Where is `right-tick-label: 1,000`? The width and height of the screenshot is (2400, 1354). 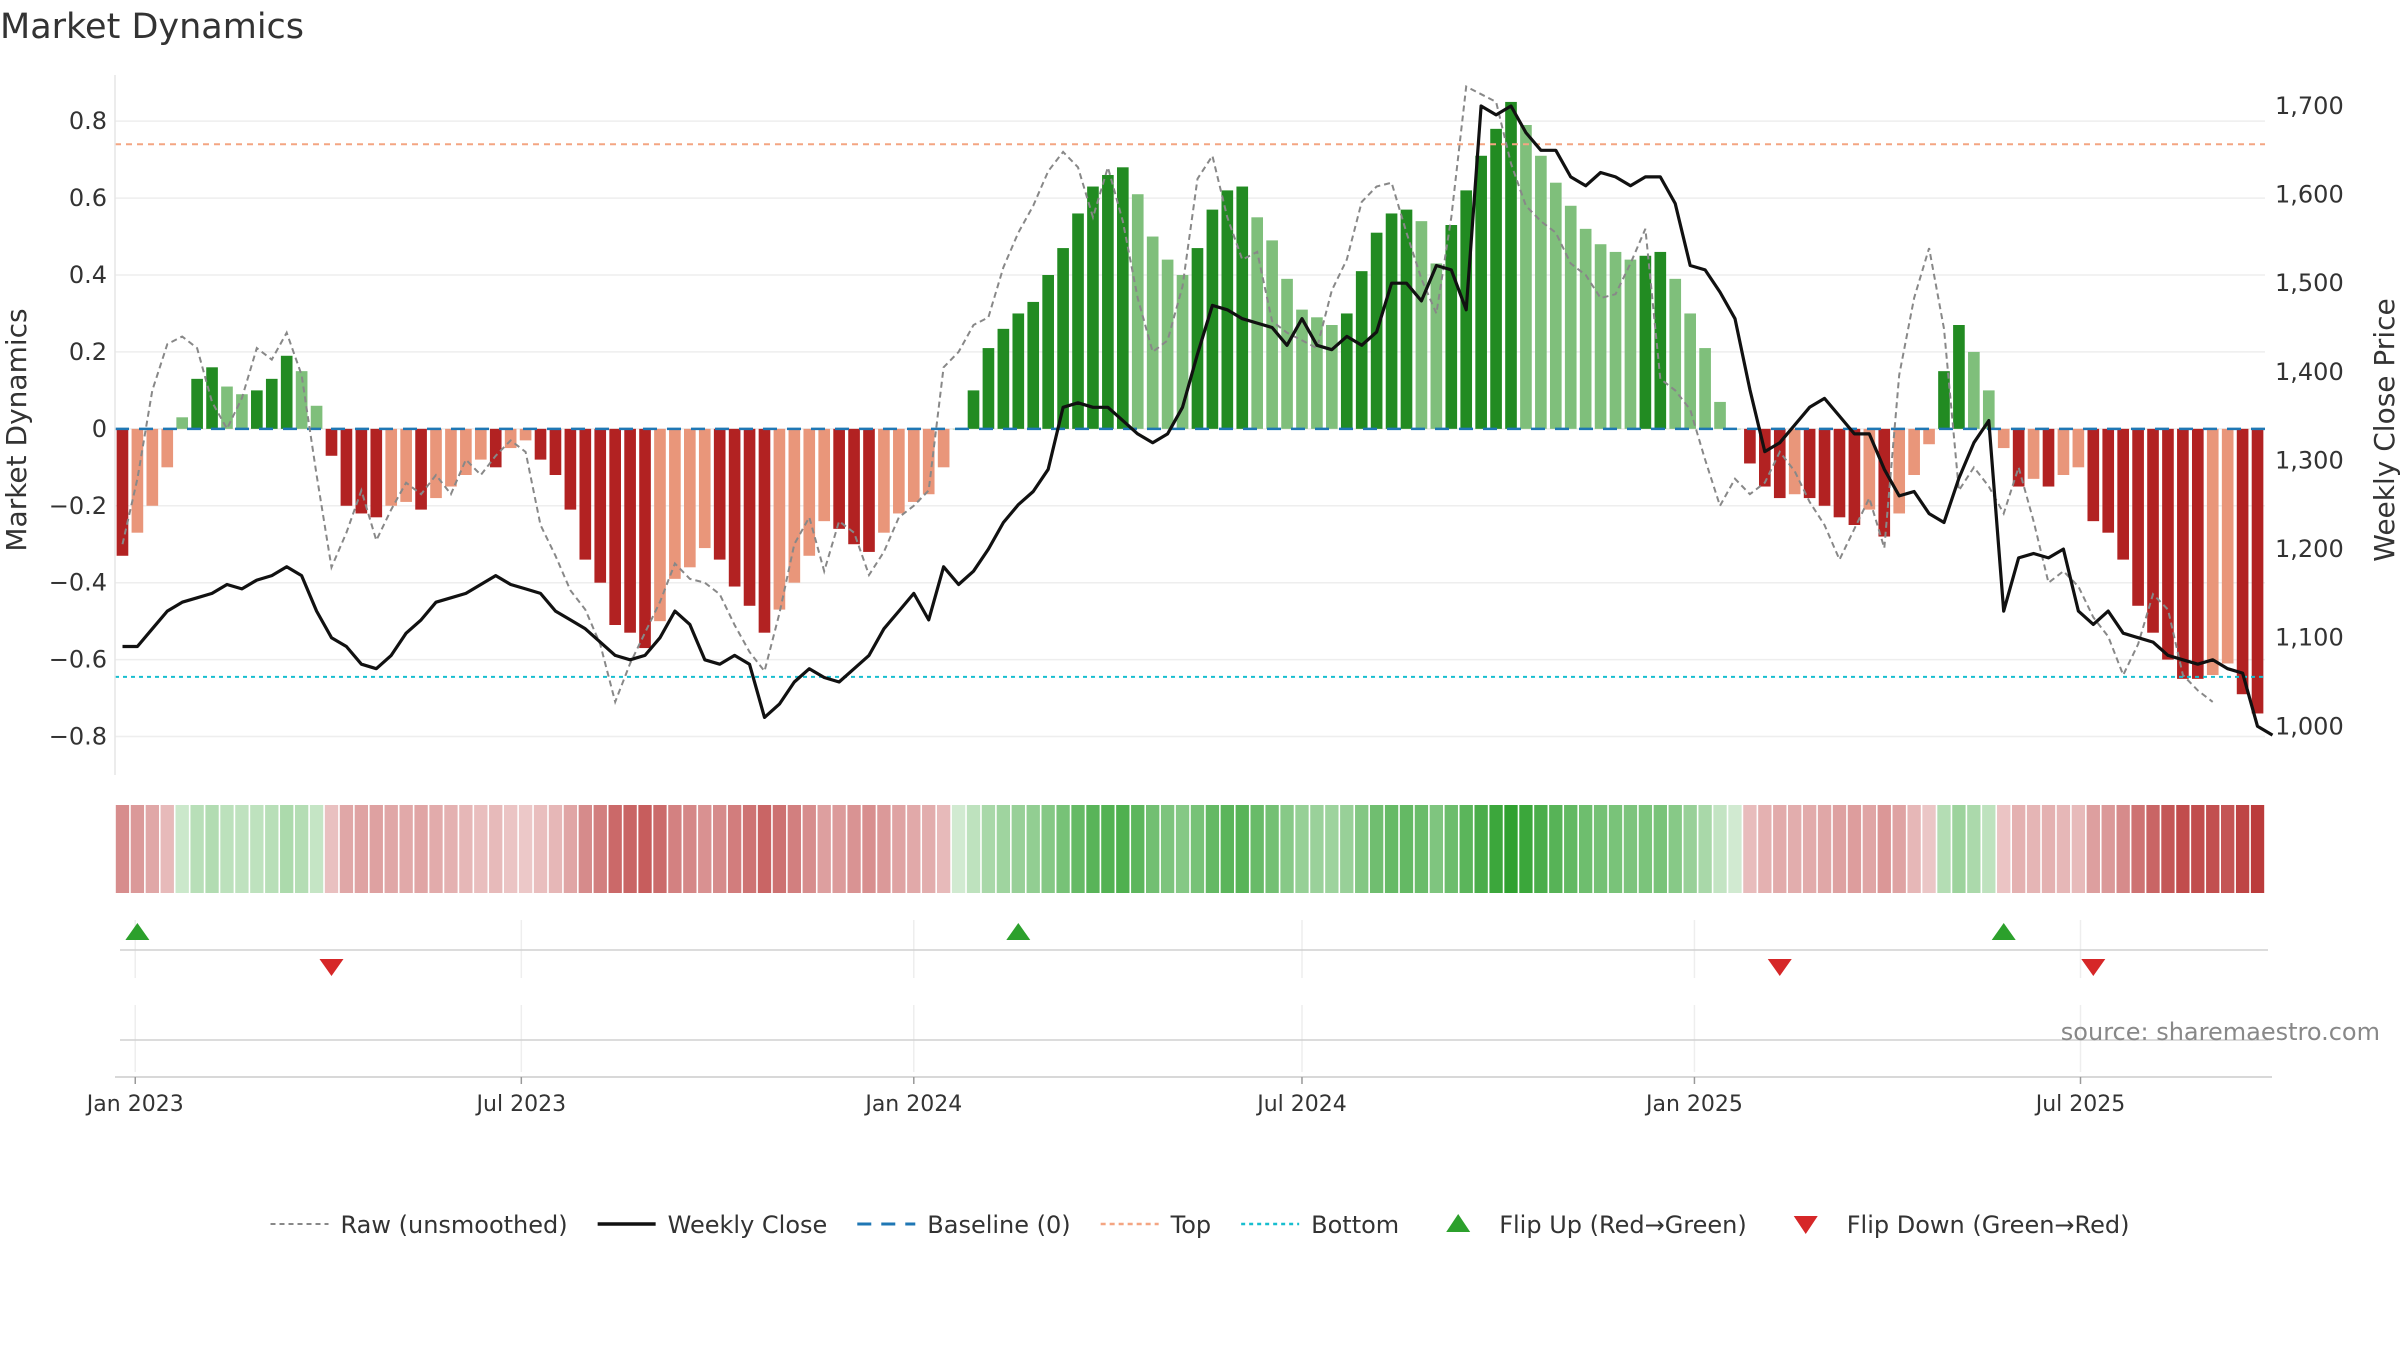
right-tick-label: 1,000 is located at coordinates (2309, 726).